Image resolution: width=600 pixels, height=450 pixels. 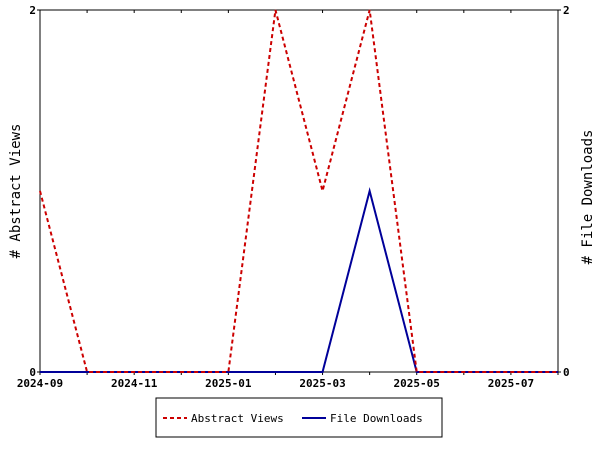 What do you see at coordinates (237, 418) in the screenshot?
I see `legend-label-abstract-views: Abstract Views` at bounding box center [237, 418].